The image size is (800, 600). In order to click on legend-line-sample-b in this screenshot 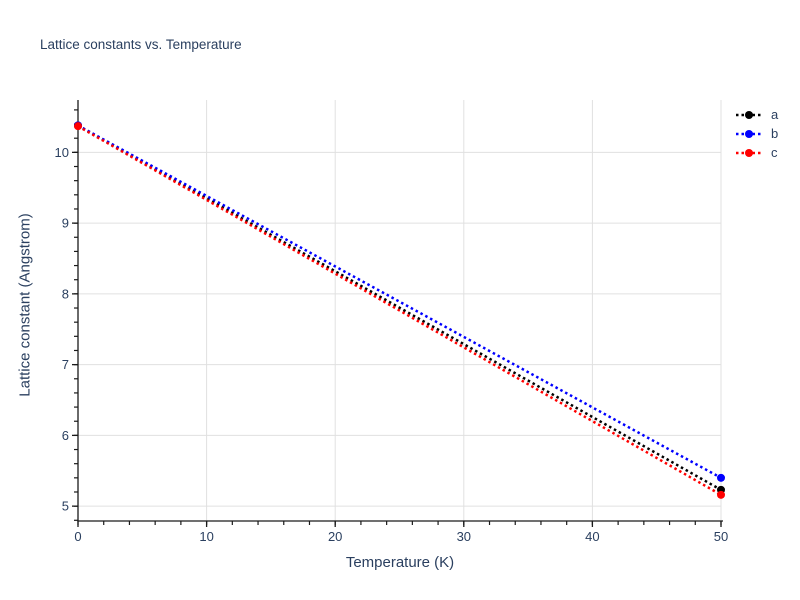, I will do `click(749, 133)`.